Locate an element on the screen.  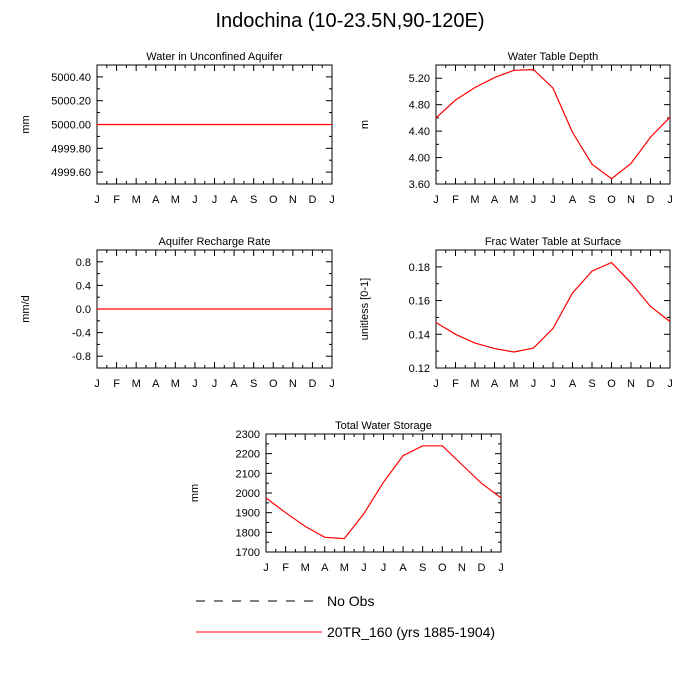
panel-1-xtick-label: O is located at coordinates (273, 200).